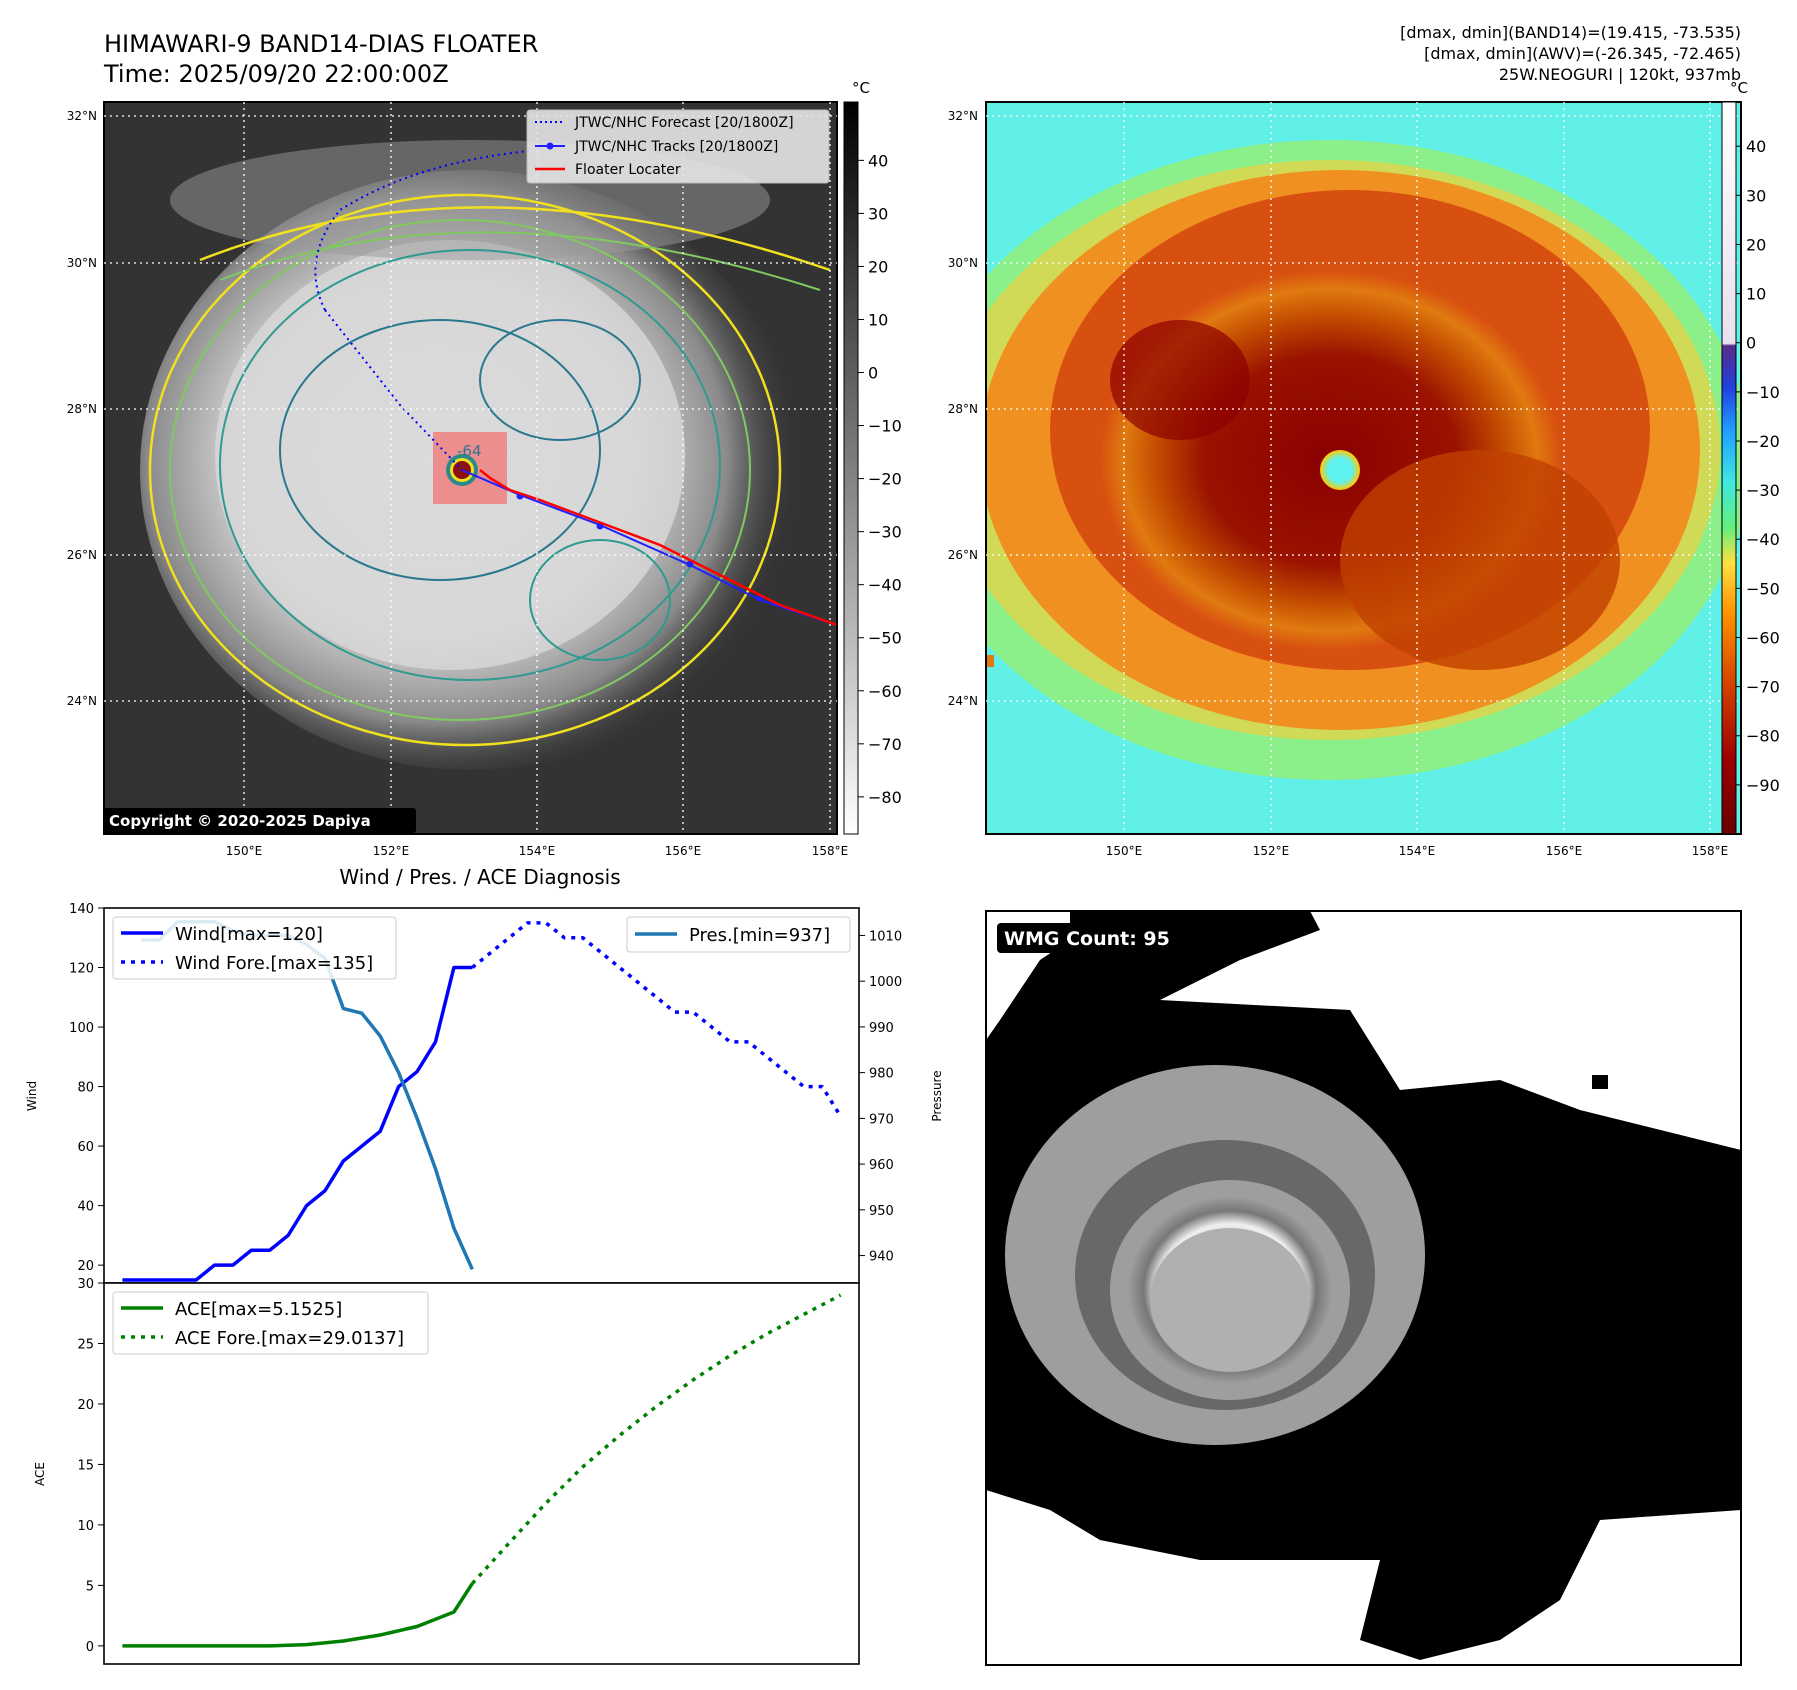  What do you see at coordinates (885, 585) in the screenshot?
I see `colorbar-gray-tick-label: −40` at bounding box center [885, 585].